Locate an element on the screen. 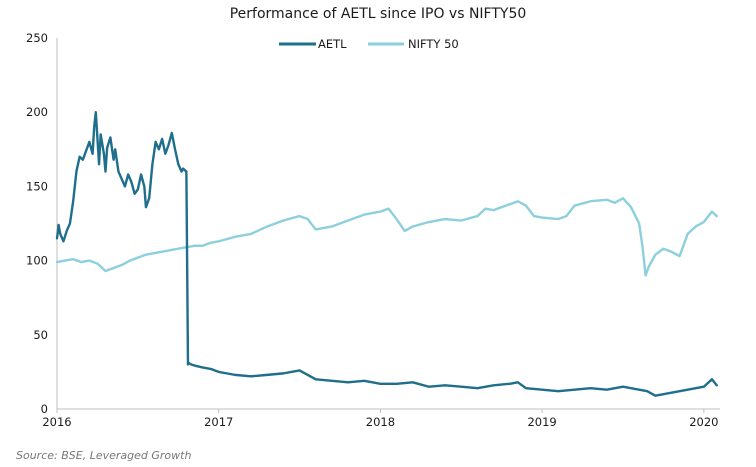  y-tick-label: 0 is located at coordinates (44, 409).